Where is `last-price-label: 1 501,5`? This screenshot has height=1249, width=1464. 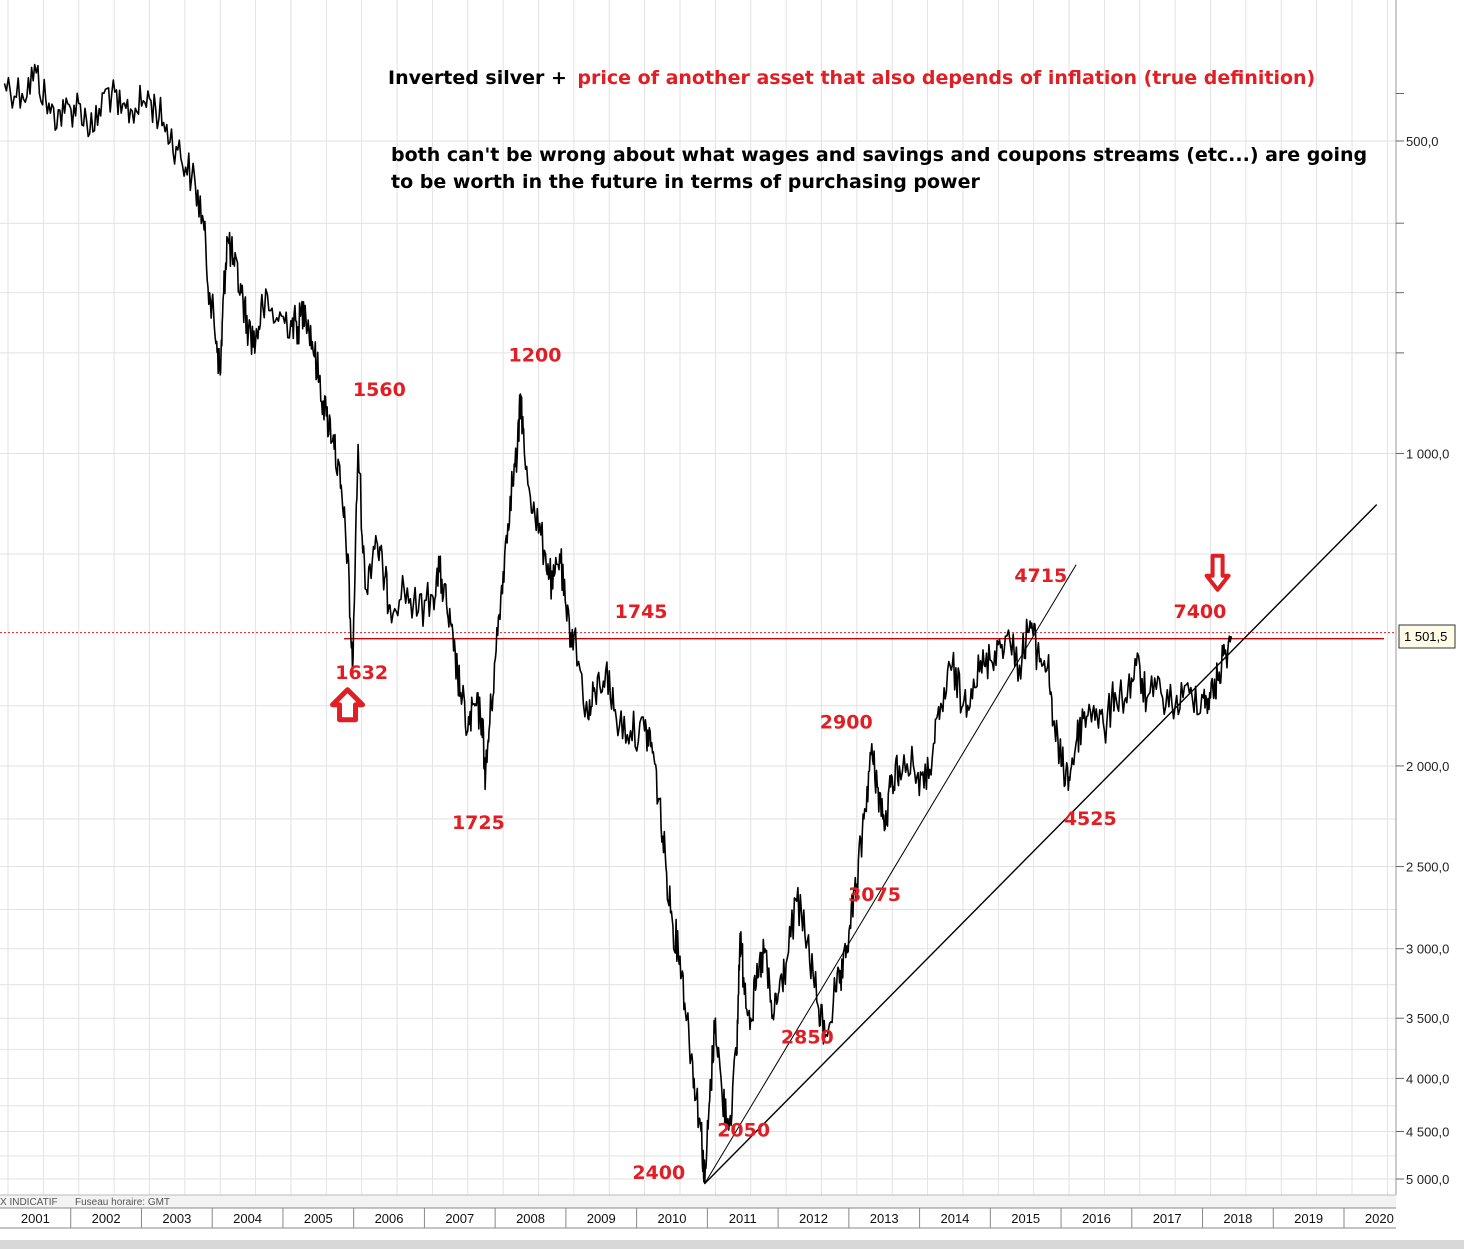 last-price-label: 1 501,5 is located at coordinates (1425, 636).